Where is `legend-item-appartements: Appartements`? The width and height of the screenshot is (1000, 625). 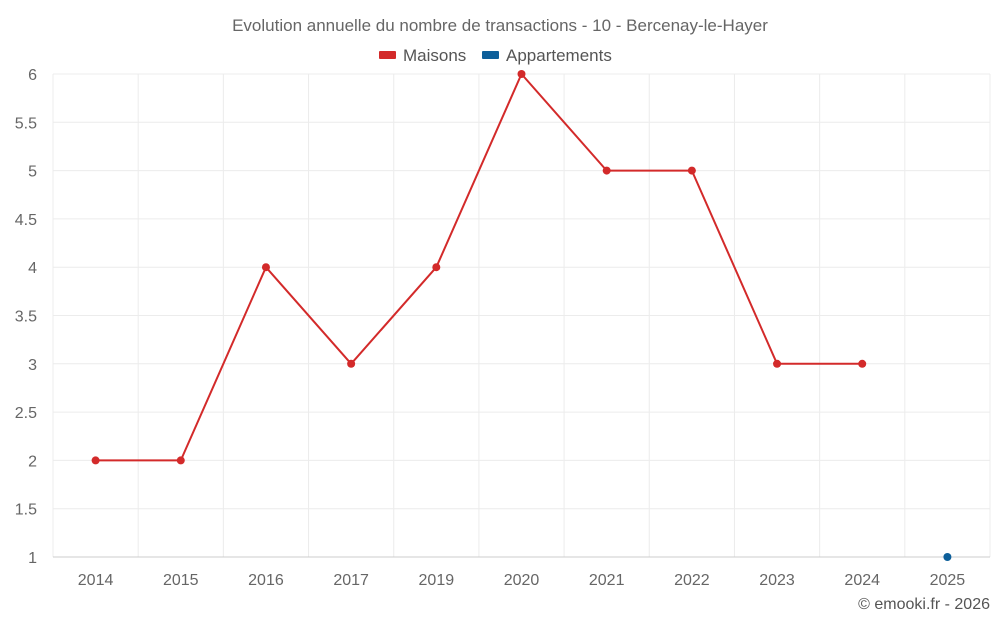 legend-item-appartements: Appartements is located at coordinates (547, 55).